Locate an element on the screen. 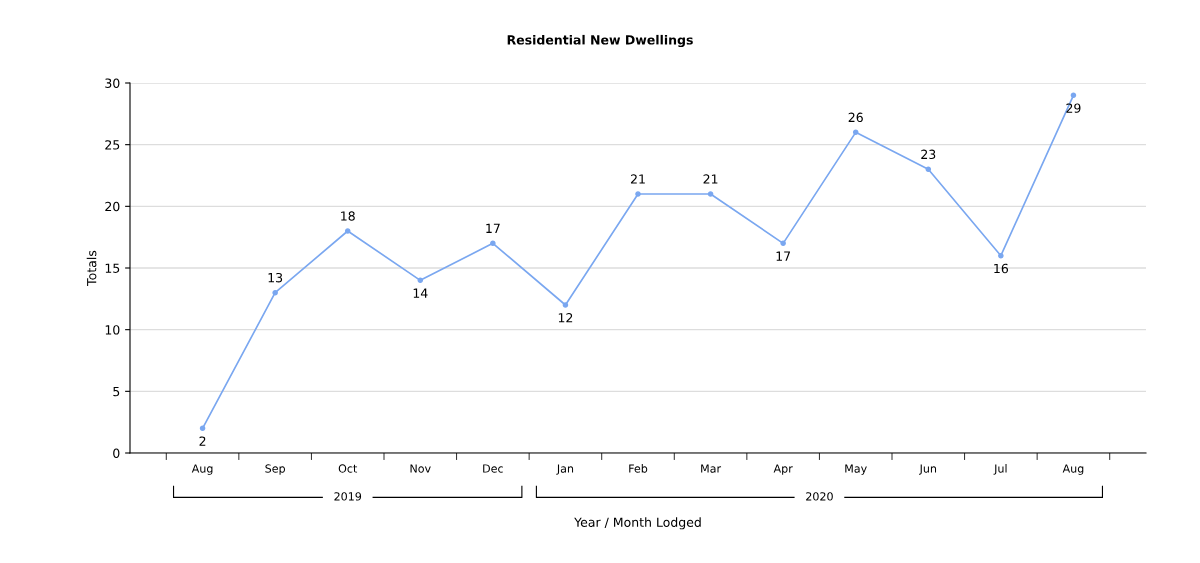  y-tick-label: 5 is located at coordinates (116, 391).